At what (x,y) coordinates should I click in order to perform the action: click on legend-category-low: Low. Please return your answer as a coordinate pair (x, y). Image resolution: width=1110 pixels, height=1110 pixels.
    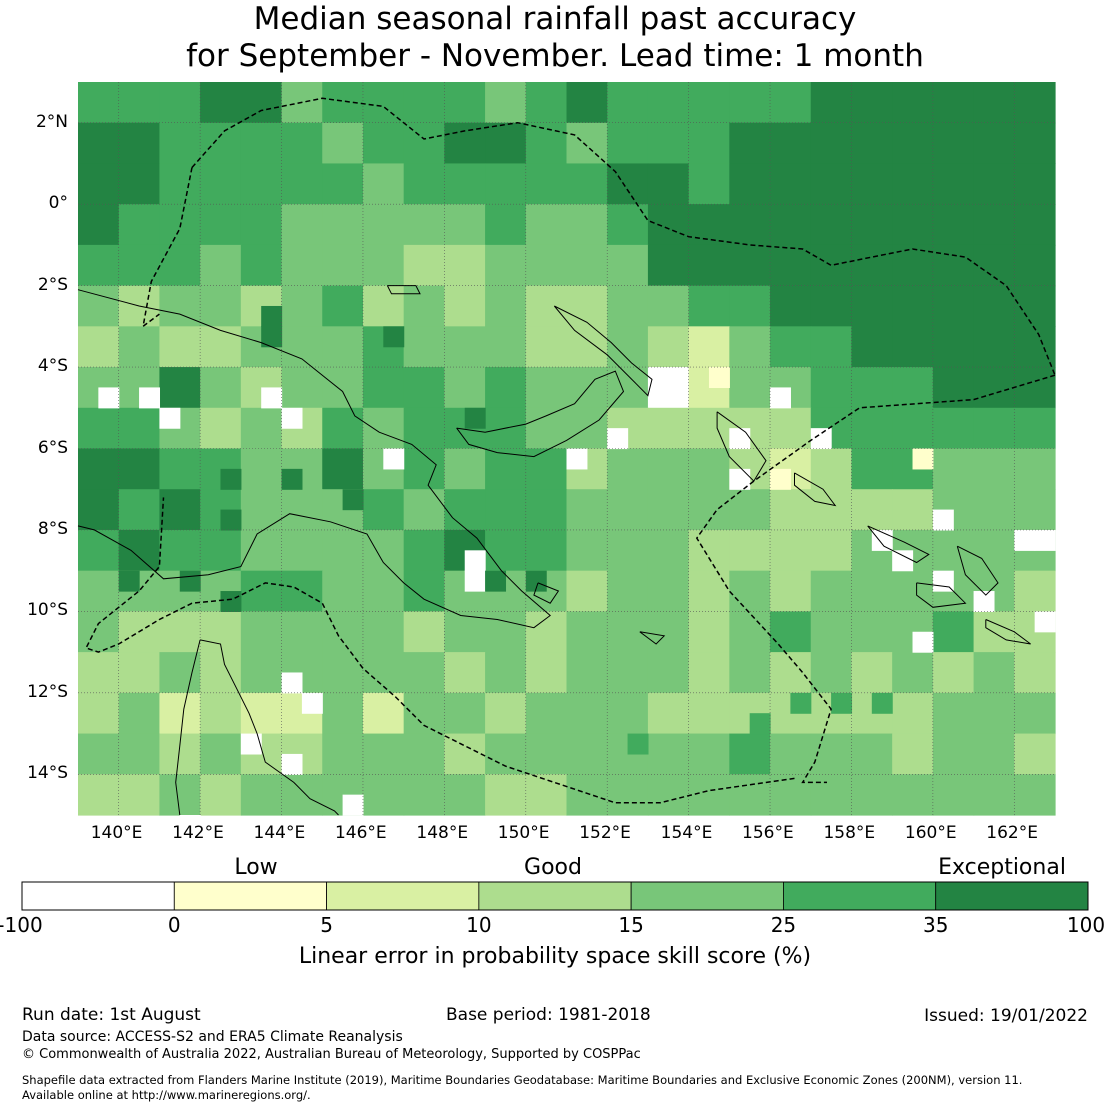
    Looking at the image, I should click on (256, 867).